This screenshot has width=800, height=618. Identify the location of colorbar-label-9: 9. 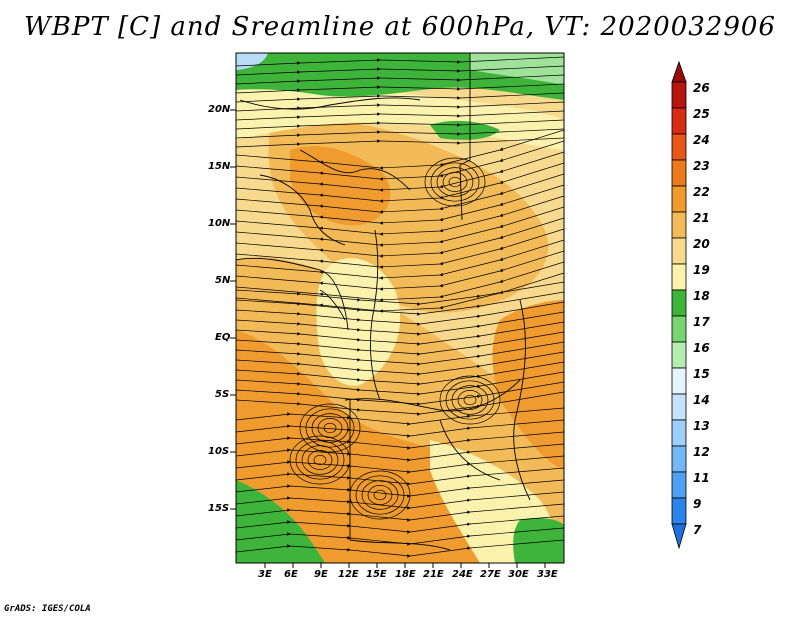
(697, 504).